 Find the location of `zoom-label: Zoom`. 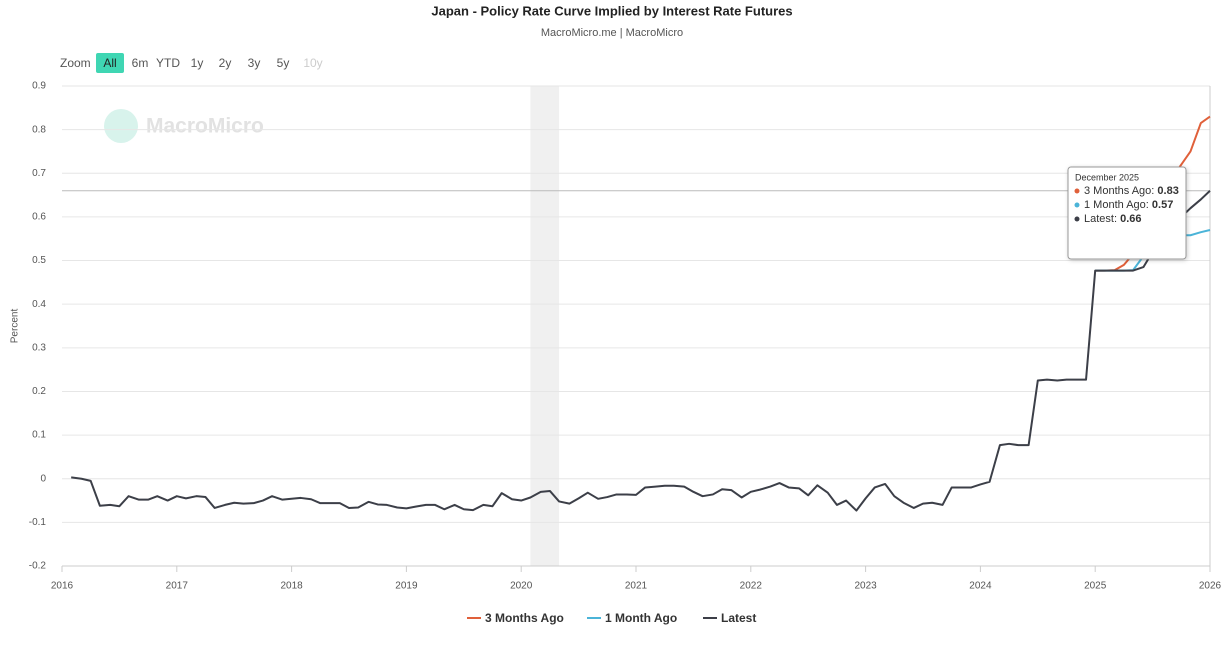

zoom-label: Zoom is located at coordinates (75, 63).